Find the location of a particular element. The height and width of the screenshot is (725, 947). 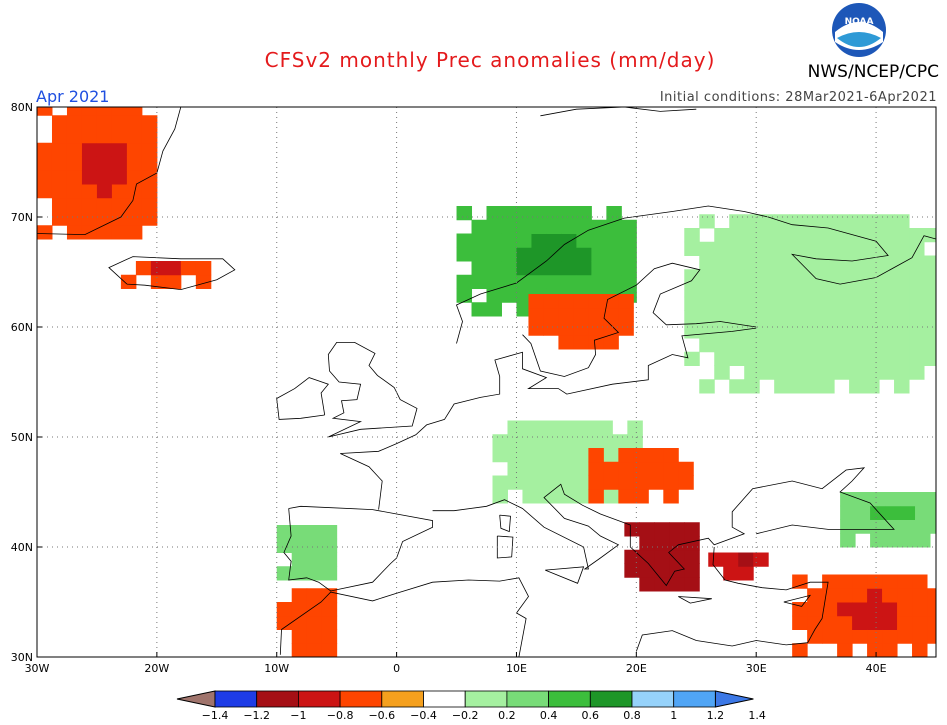

lon-label: 10W is located at coordinates (276, 668).